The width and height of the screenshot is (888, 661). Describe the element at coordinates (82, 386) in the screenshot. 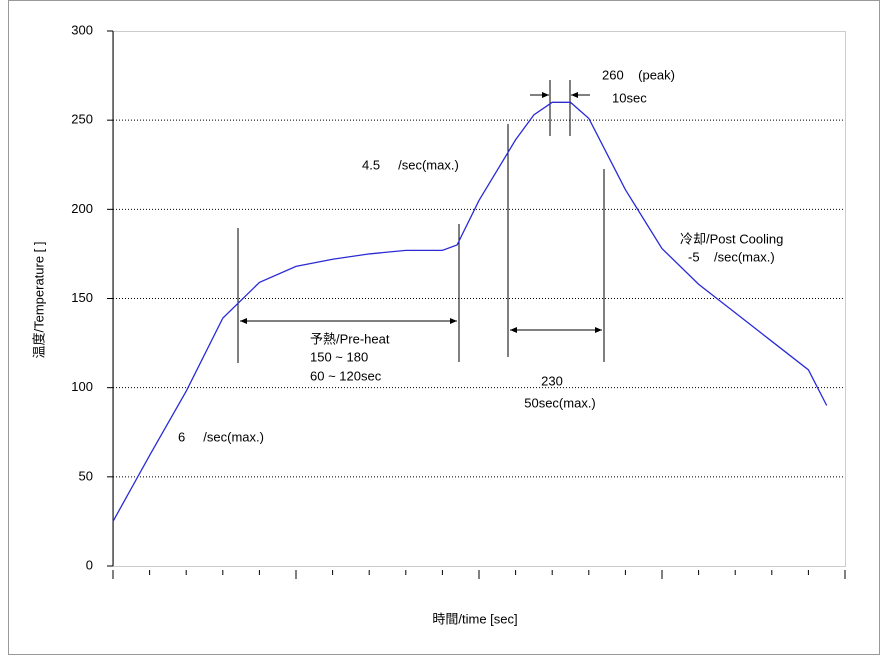

I see `y-tick-label: 100` at that location.